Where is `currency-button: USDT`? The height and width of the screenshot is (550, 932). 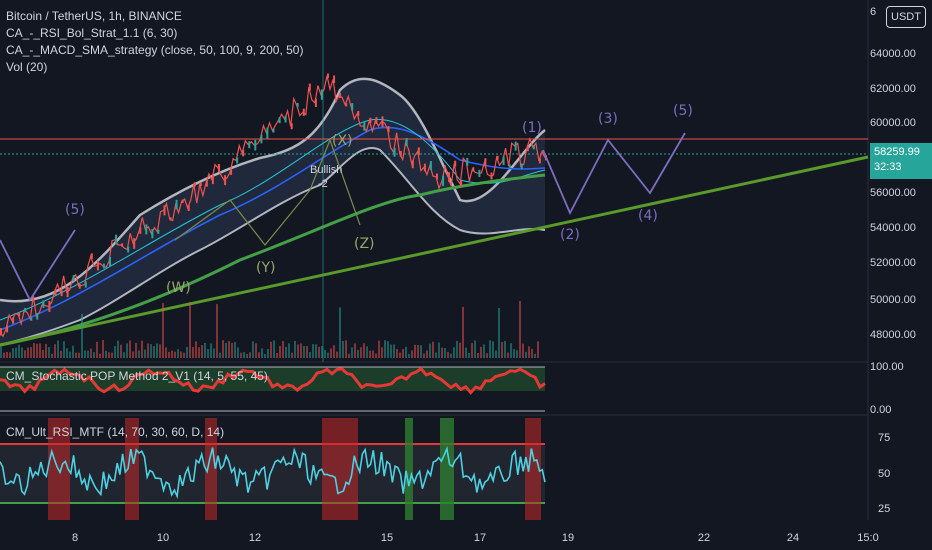
currency-button: USDT is located at coordinates (906, 17).